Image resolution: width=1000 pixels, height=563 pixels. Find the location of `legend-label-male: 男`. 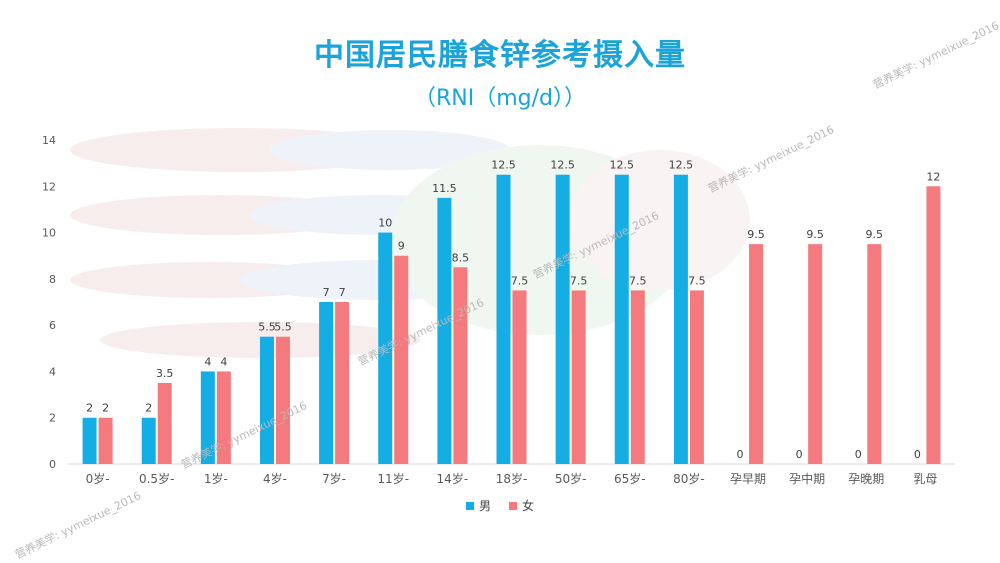

legend-label-male: 男 is located at coordinates (484, 506).